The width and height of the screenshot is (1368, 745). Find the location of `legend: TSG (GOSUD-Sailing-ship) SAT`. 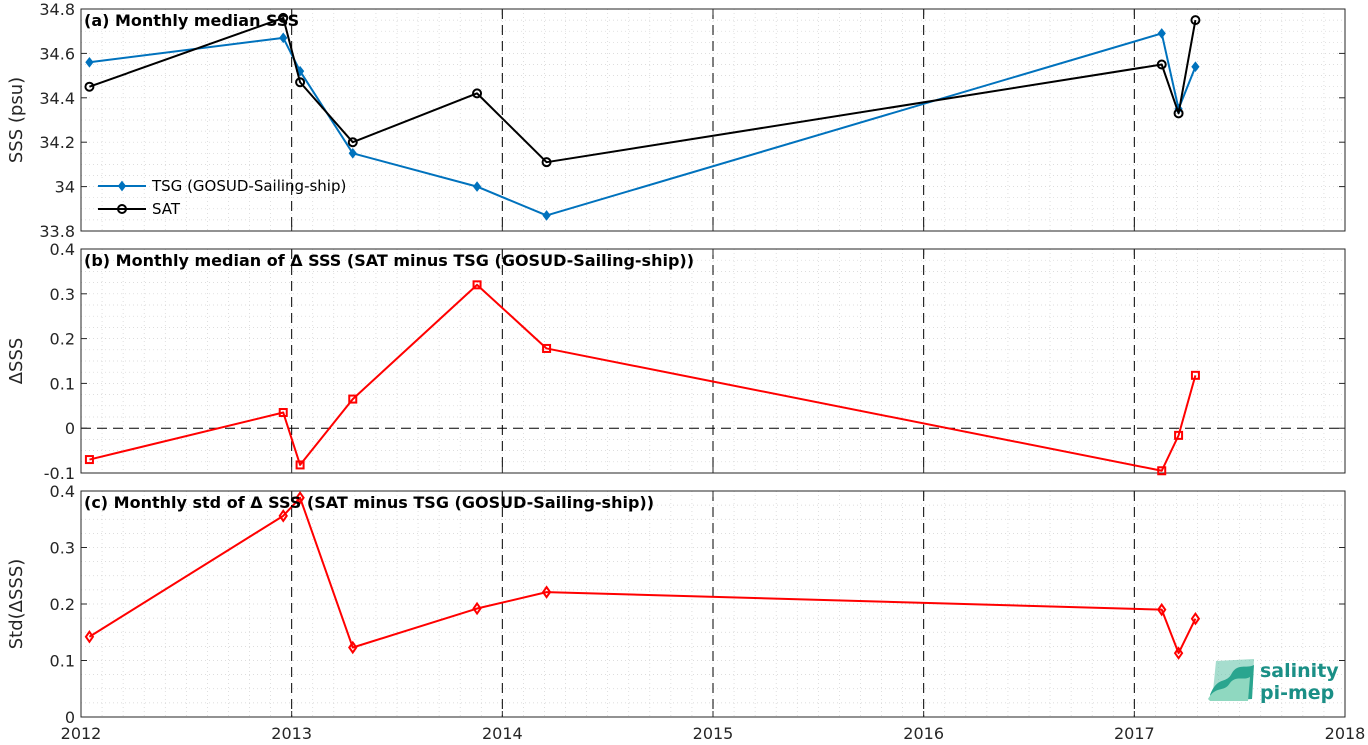

legend: TSG (GOSUD-Sailing-ship) SAT is located at coordinates (222, 197).